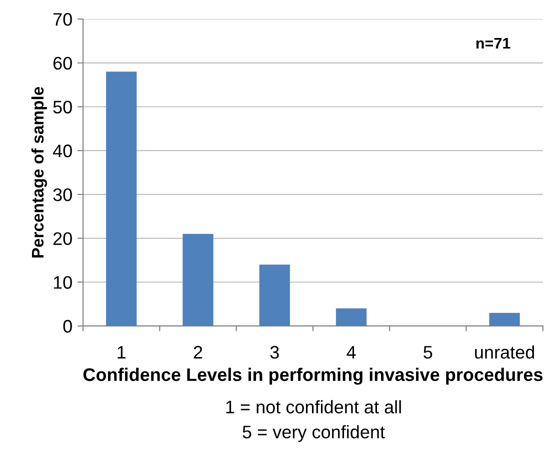 Image resolution: width=550 pixels, height=454 pixels. What do you see at coordinates (198, 352) in the screenshot?
I see `x-tick-label: 2` at bounding box center [198, 352].